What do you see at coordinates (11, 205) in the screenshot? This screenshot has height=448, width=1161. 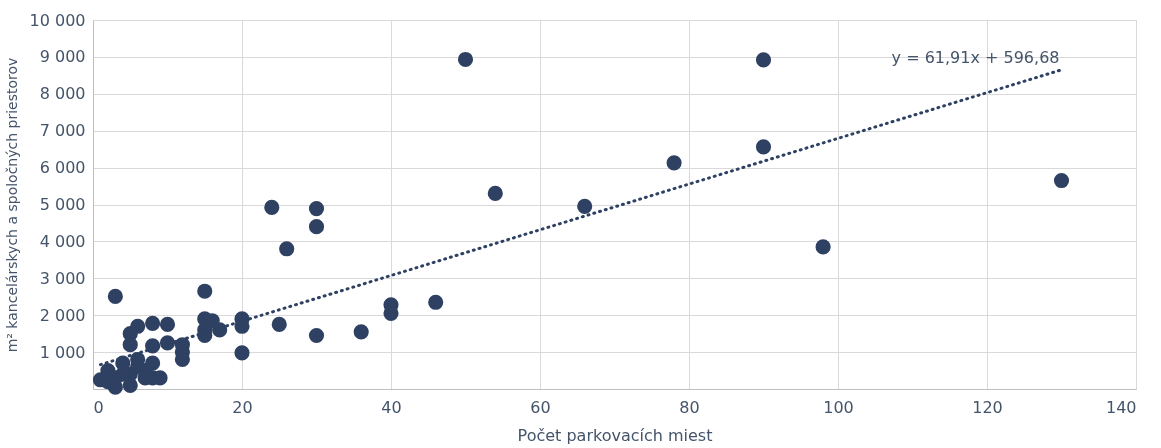 I see `y-axis-title: m² kancelárskych a spoločných priestorov` at bounding box center [11, 205].